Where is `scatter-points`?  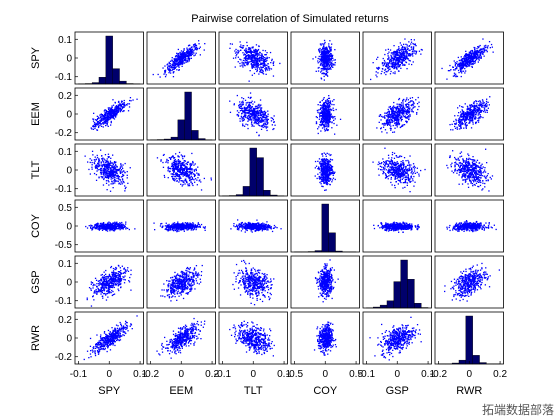
scatter-points is located at coordinates (398, 115).